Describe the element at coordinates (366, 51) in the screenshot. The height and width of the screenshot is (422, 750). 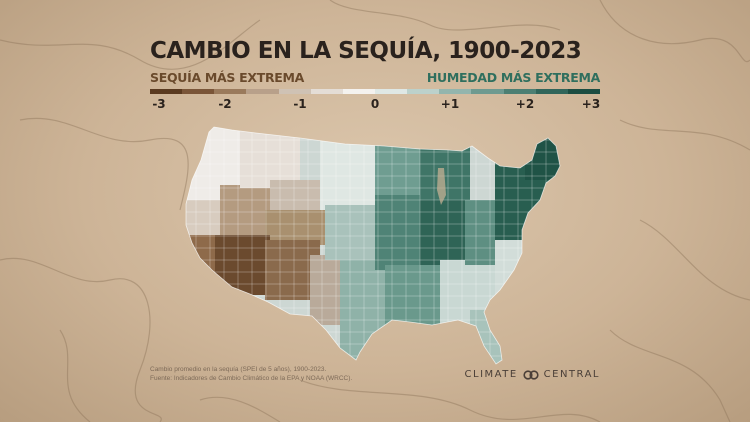
I see `map-title: CAMBIO EN LA SEQUÍA, 1900-2023` at that location.